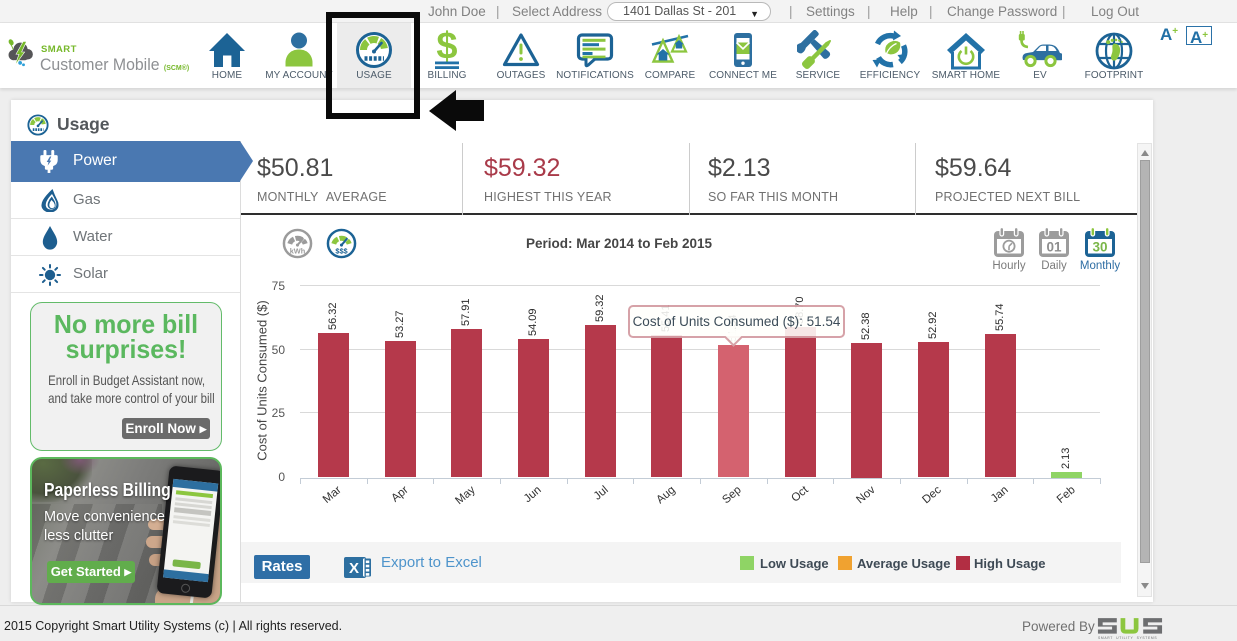 This screenshot has height=641, width=1237. I want to click on svg-text: kWh, so click(298, 251).